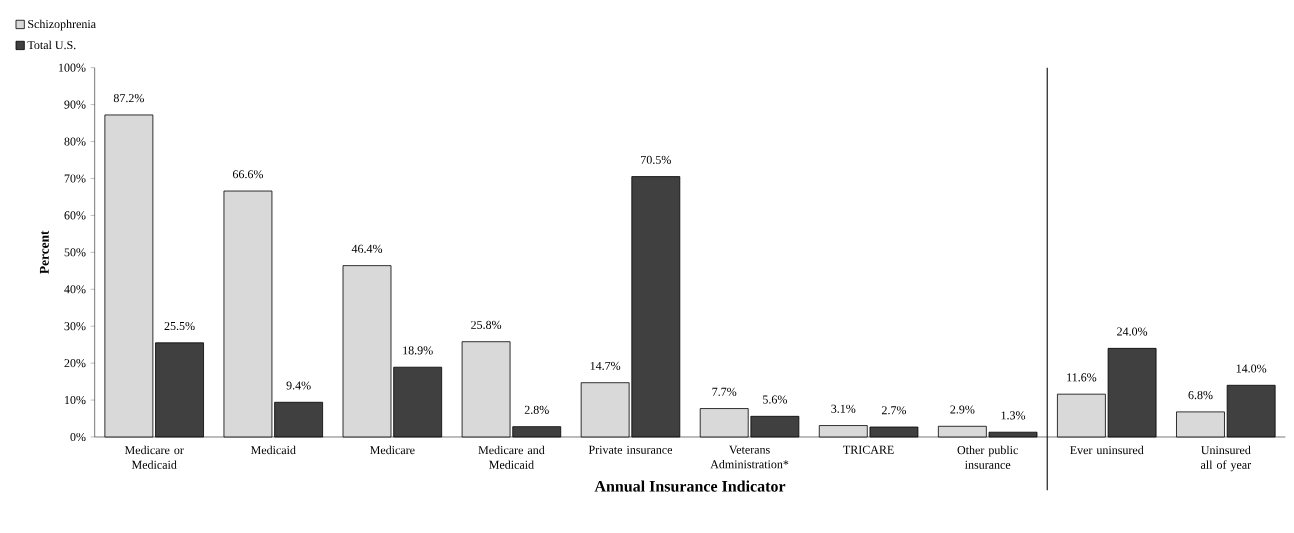 The width and height of the screenshot is (1294, 533). I want to click on y-tick-label: 70%, so click(75, 178).